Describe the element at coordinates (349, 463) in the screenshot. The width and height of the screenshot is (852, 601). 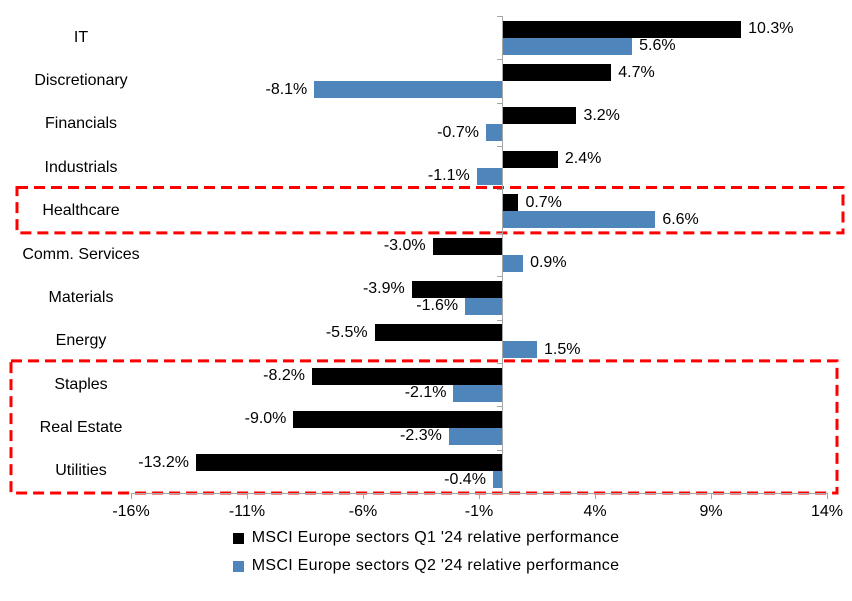
I see `bar-q1-utilities` at that location.